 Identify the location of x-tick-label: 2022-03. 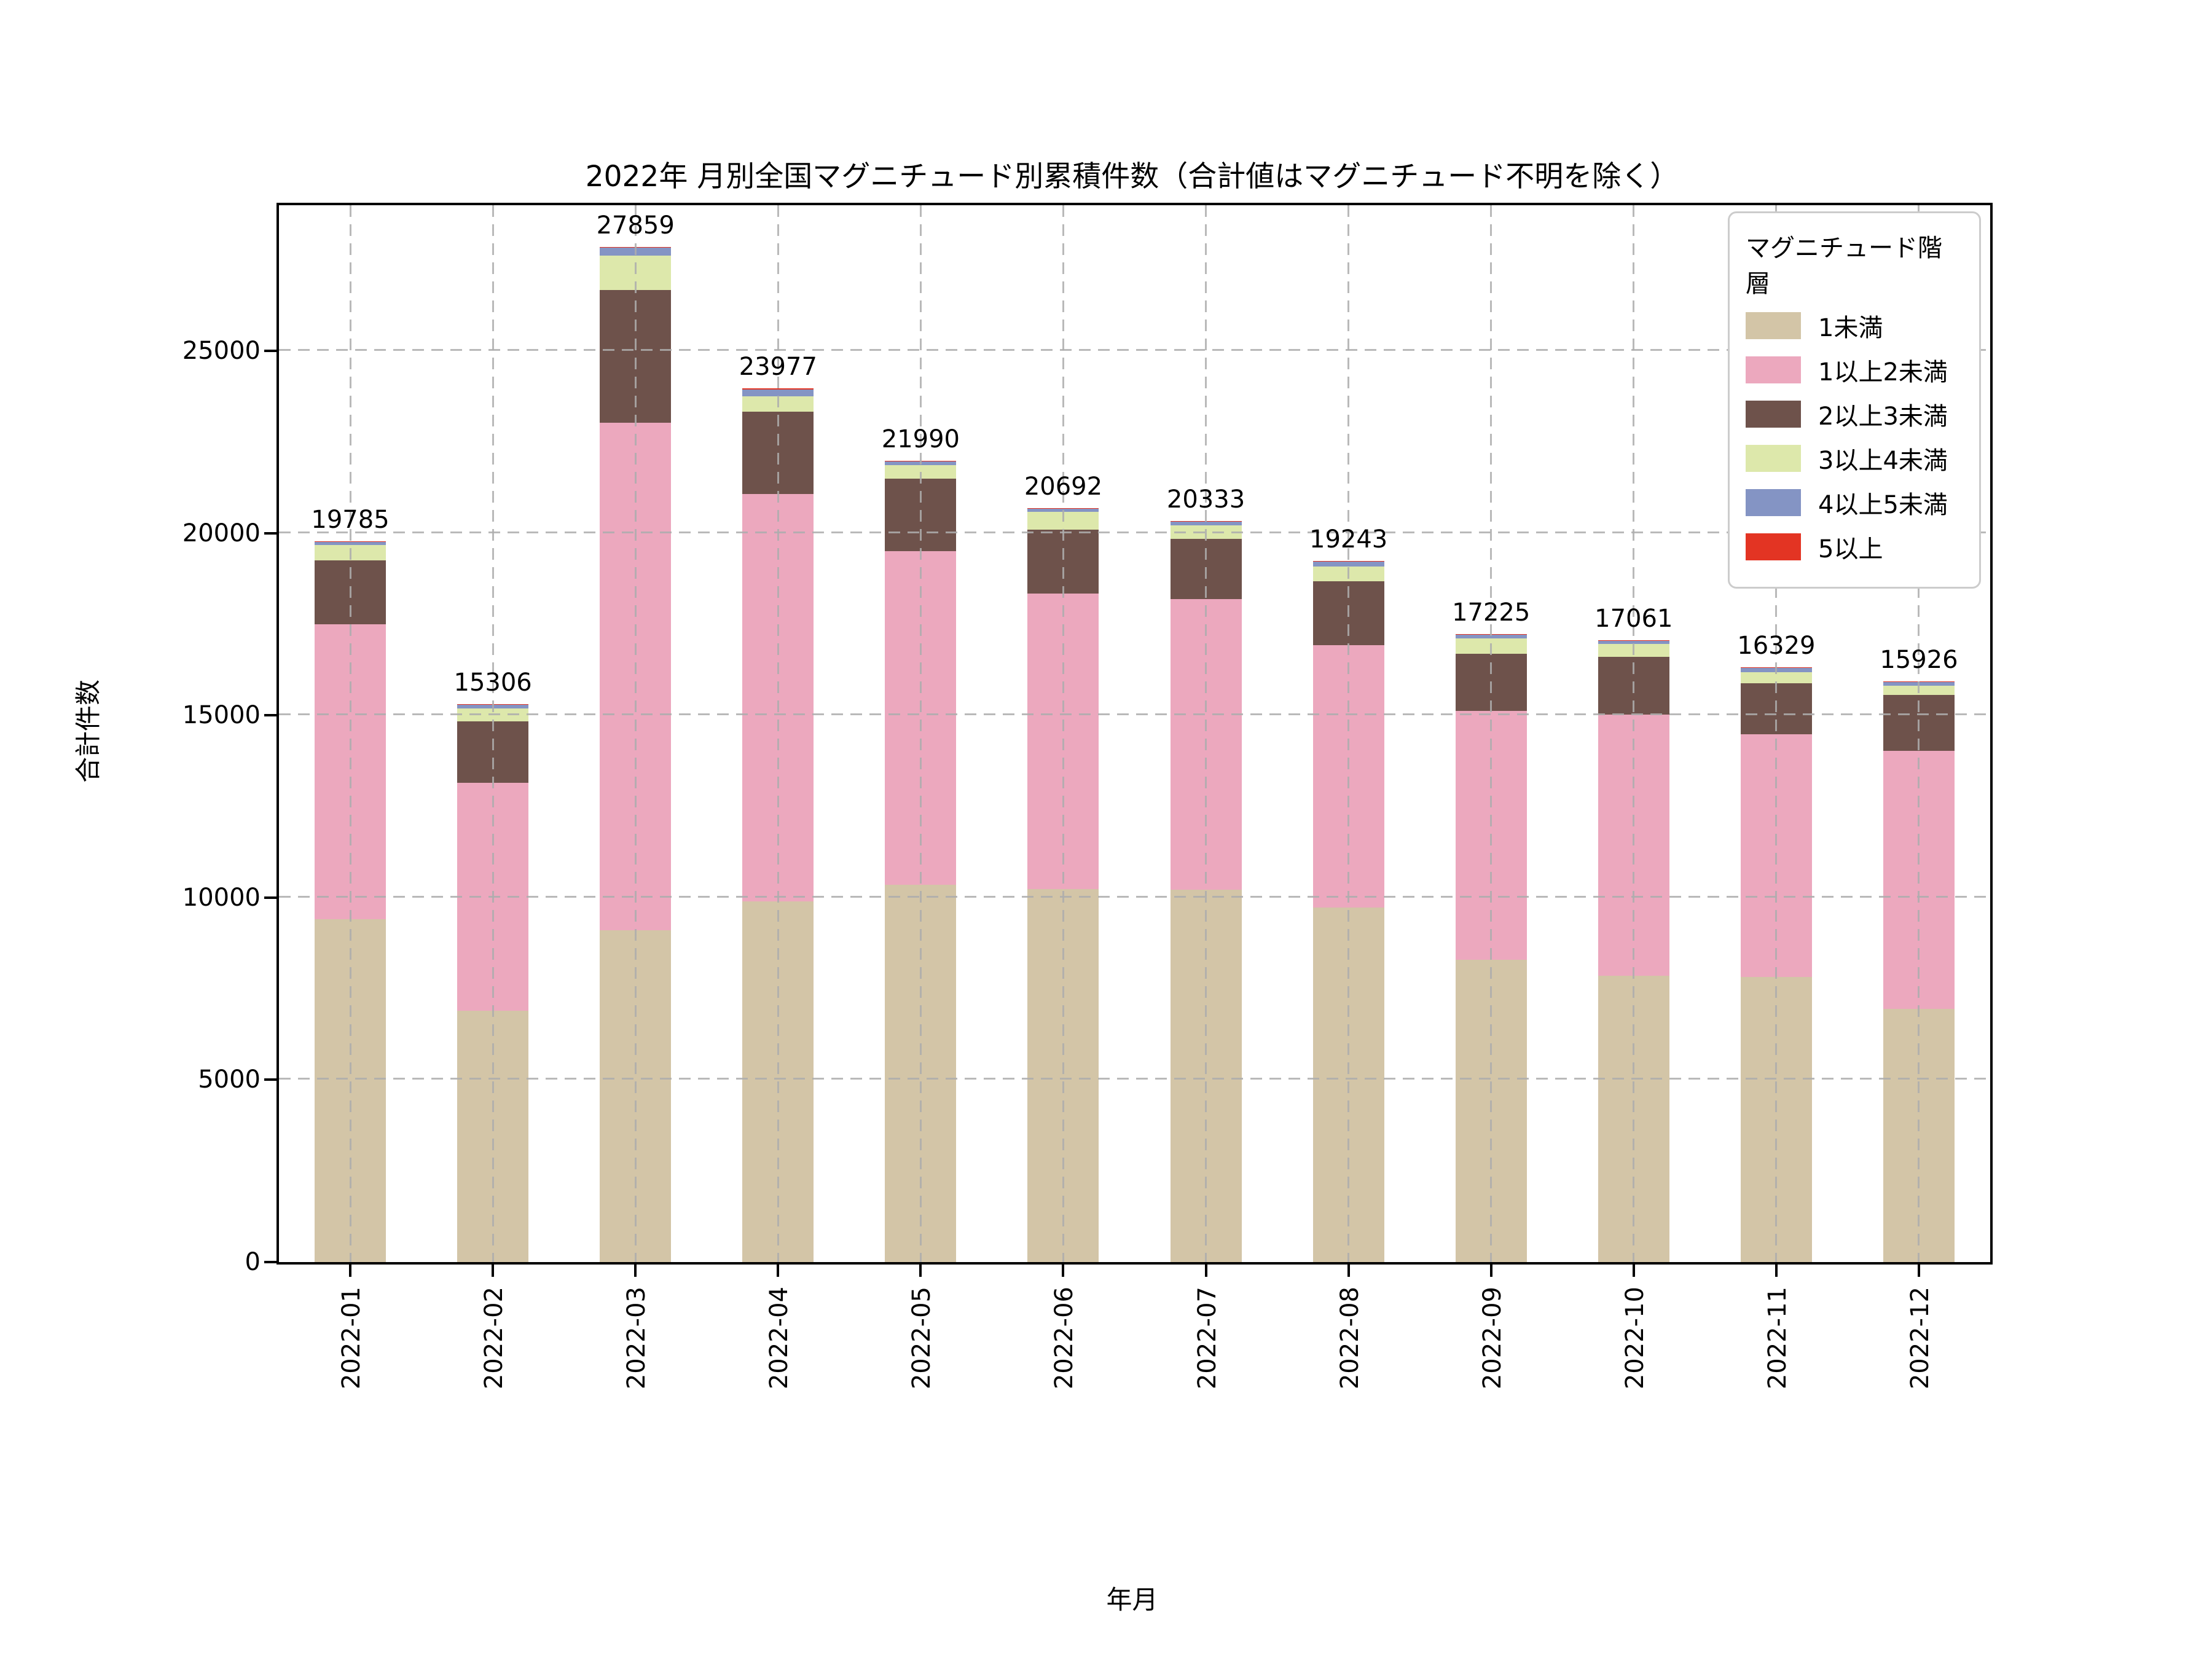
(636, 1338).